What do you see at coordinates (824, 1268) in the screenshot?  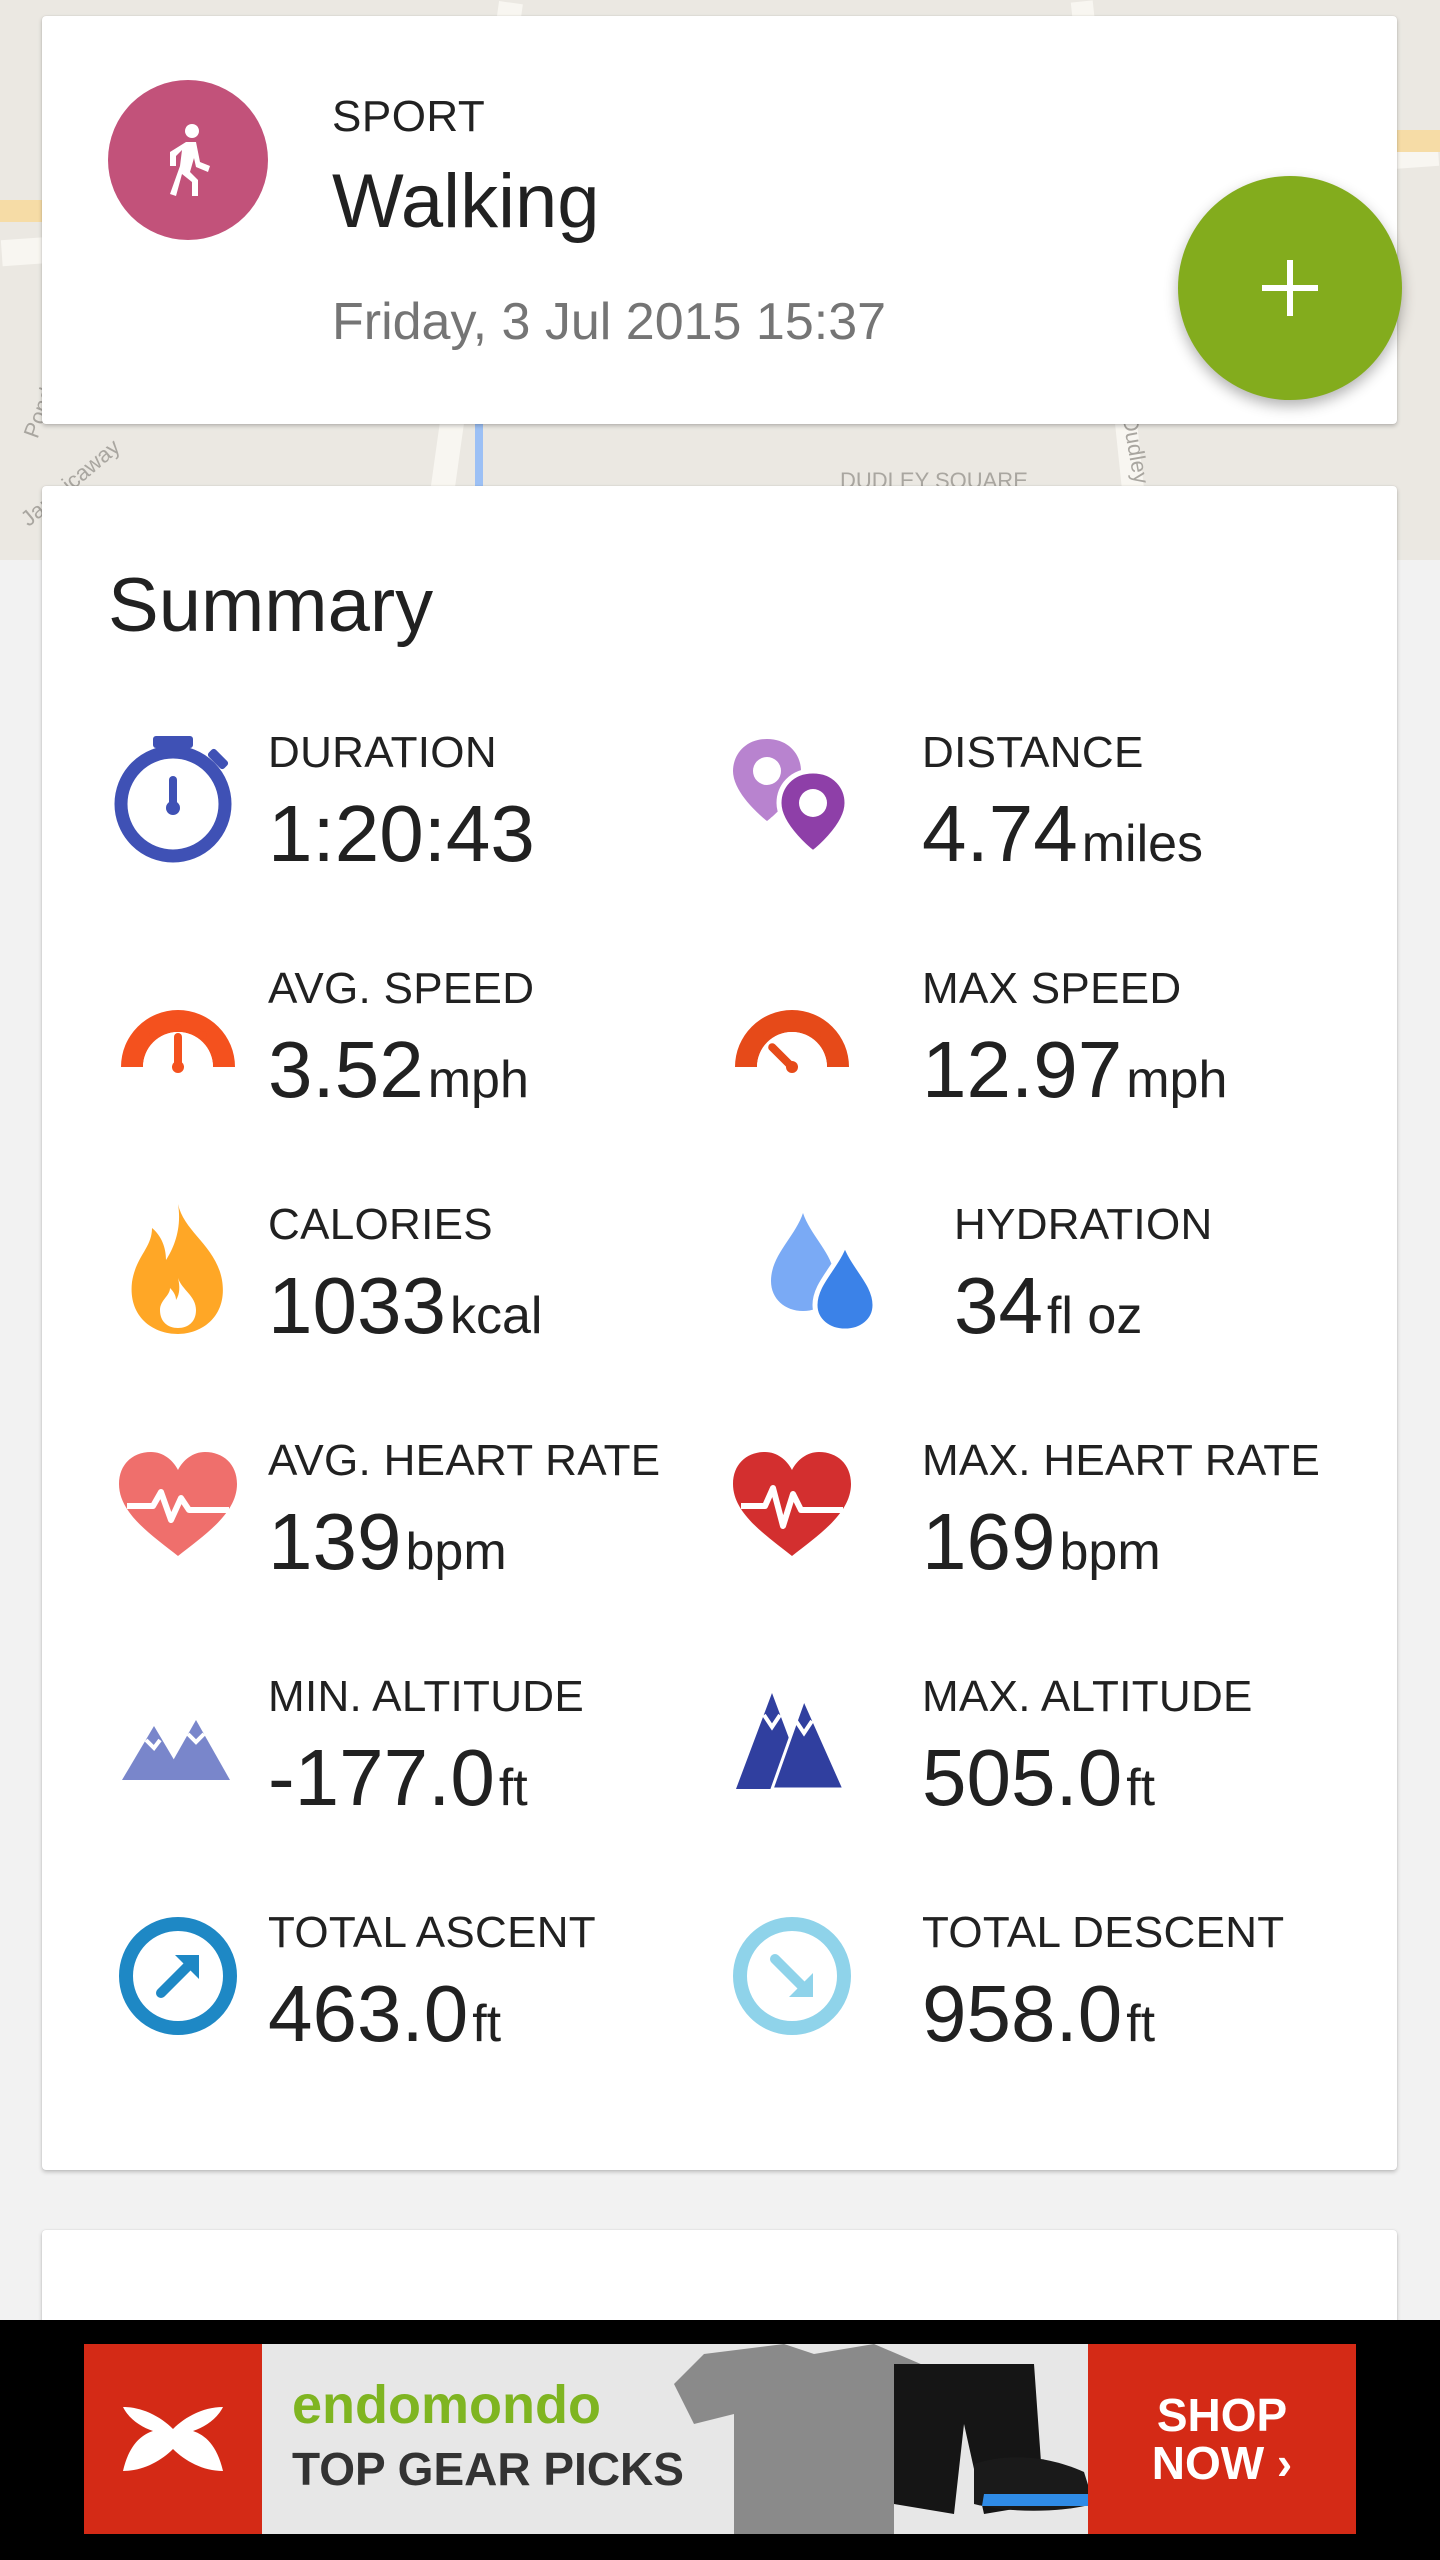 I see `water-drops-icon` at bounding box center [824, 1268].